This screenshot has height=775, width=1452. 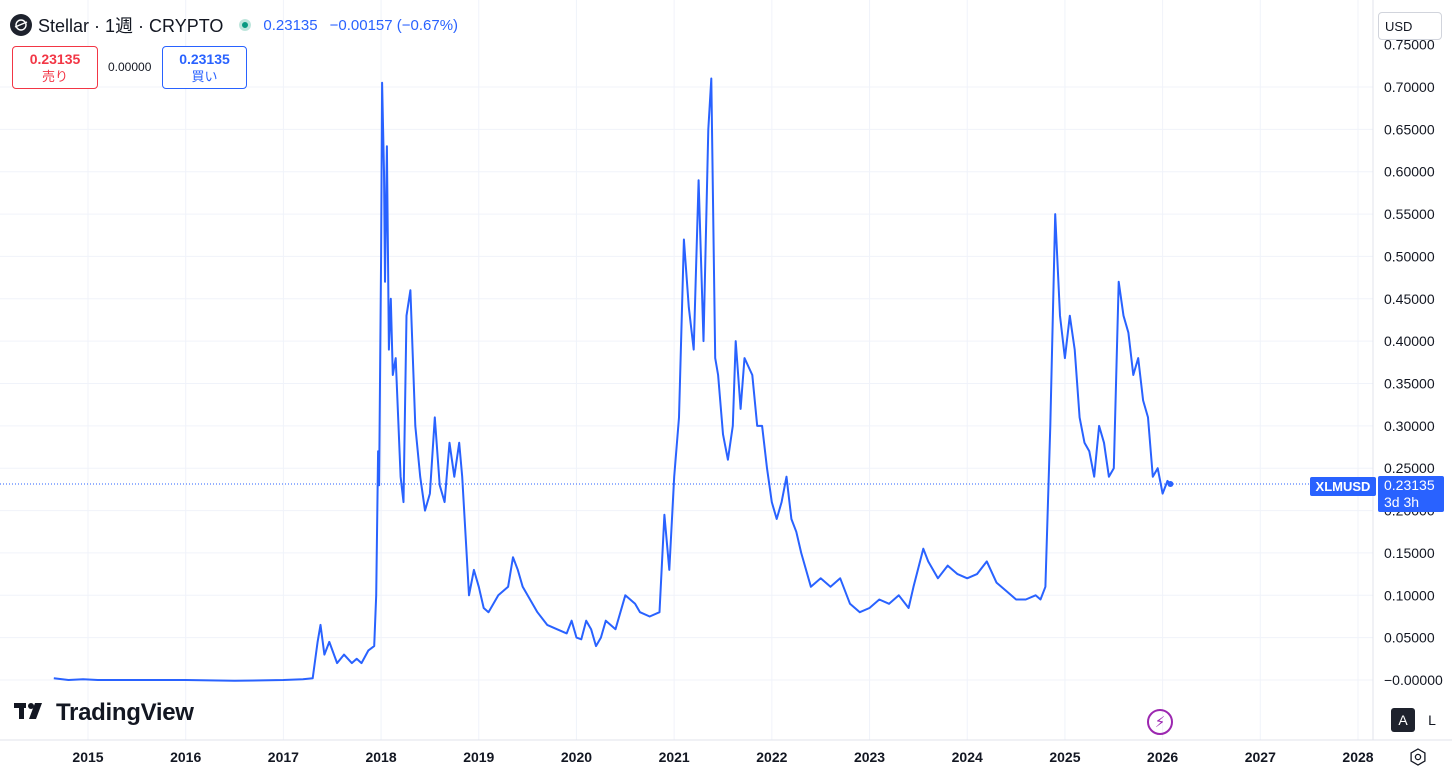 I want to click on spread-value: 0.00000, so click(x=130, y=67).